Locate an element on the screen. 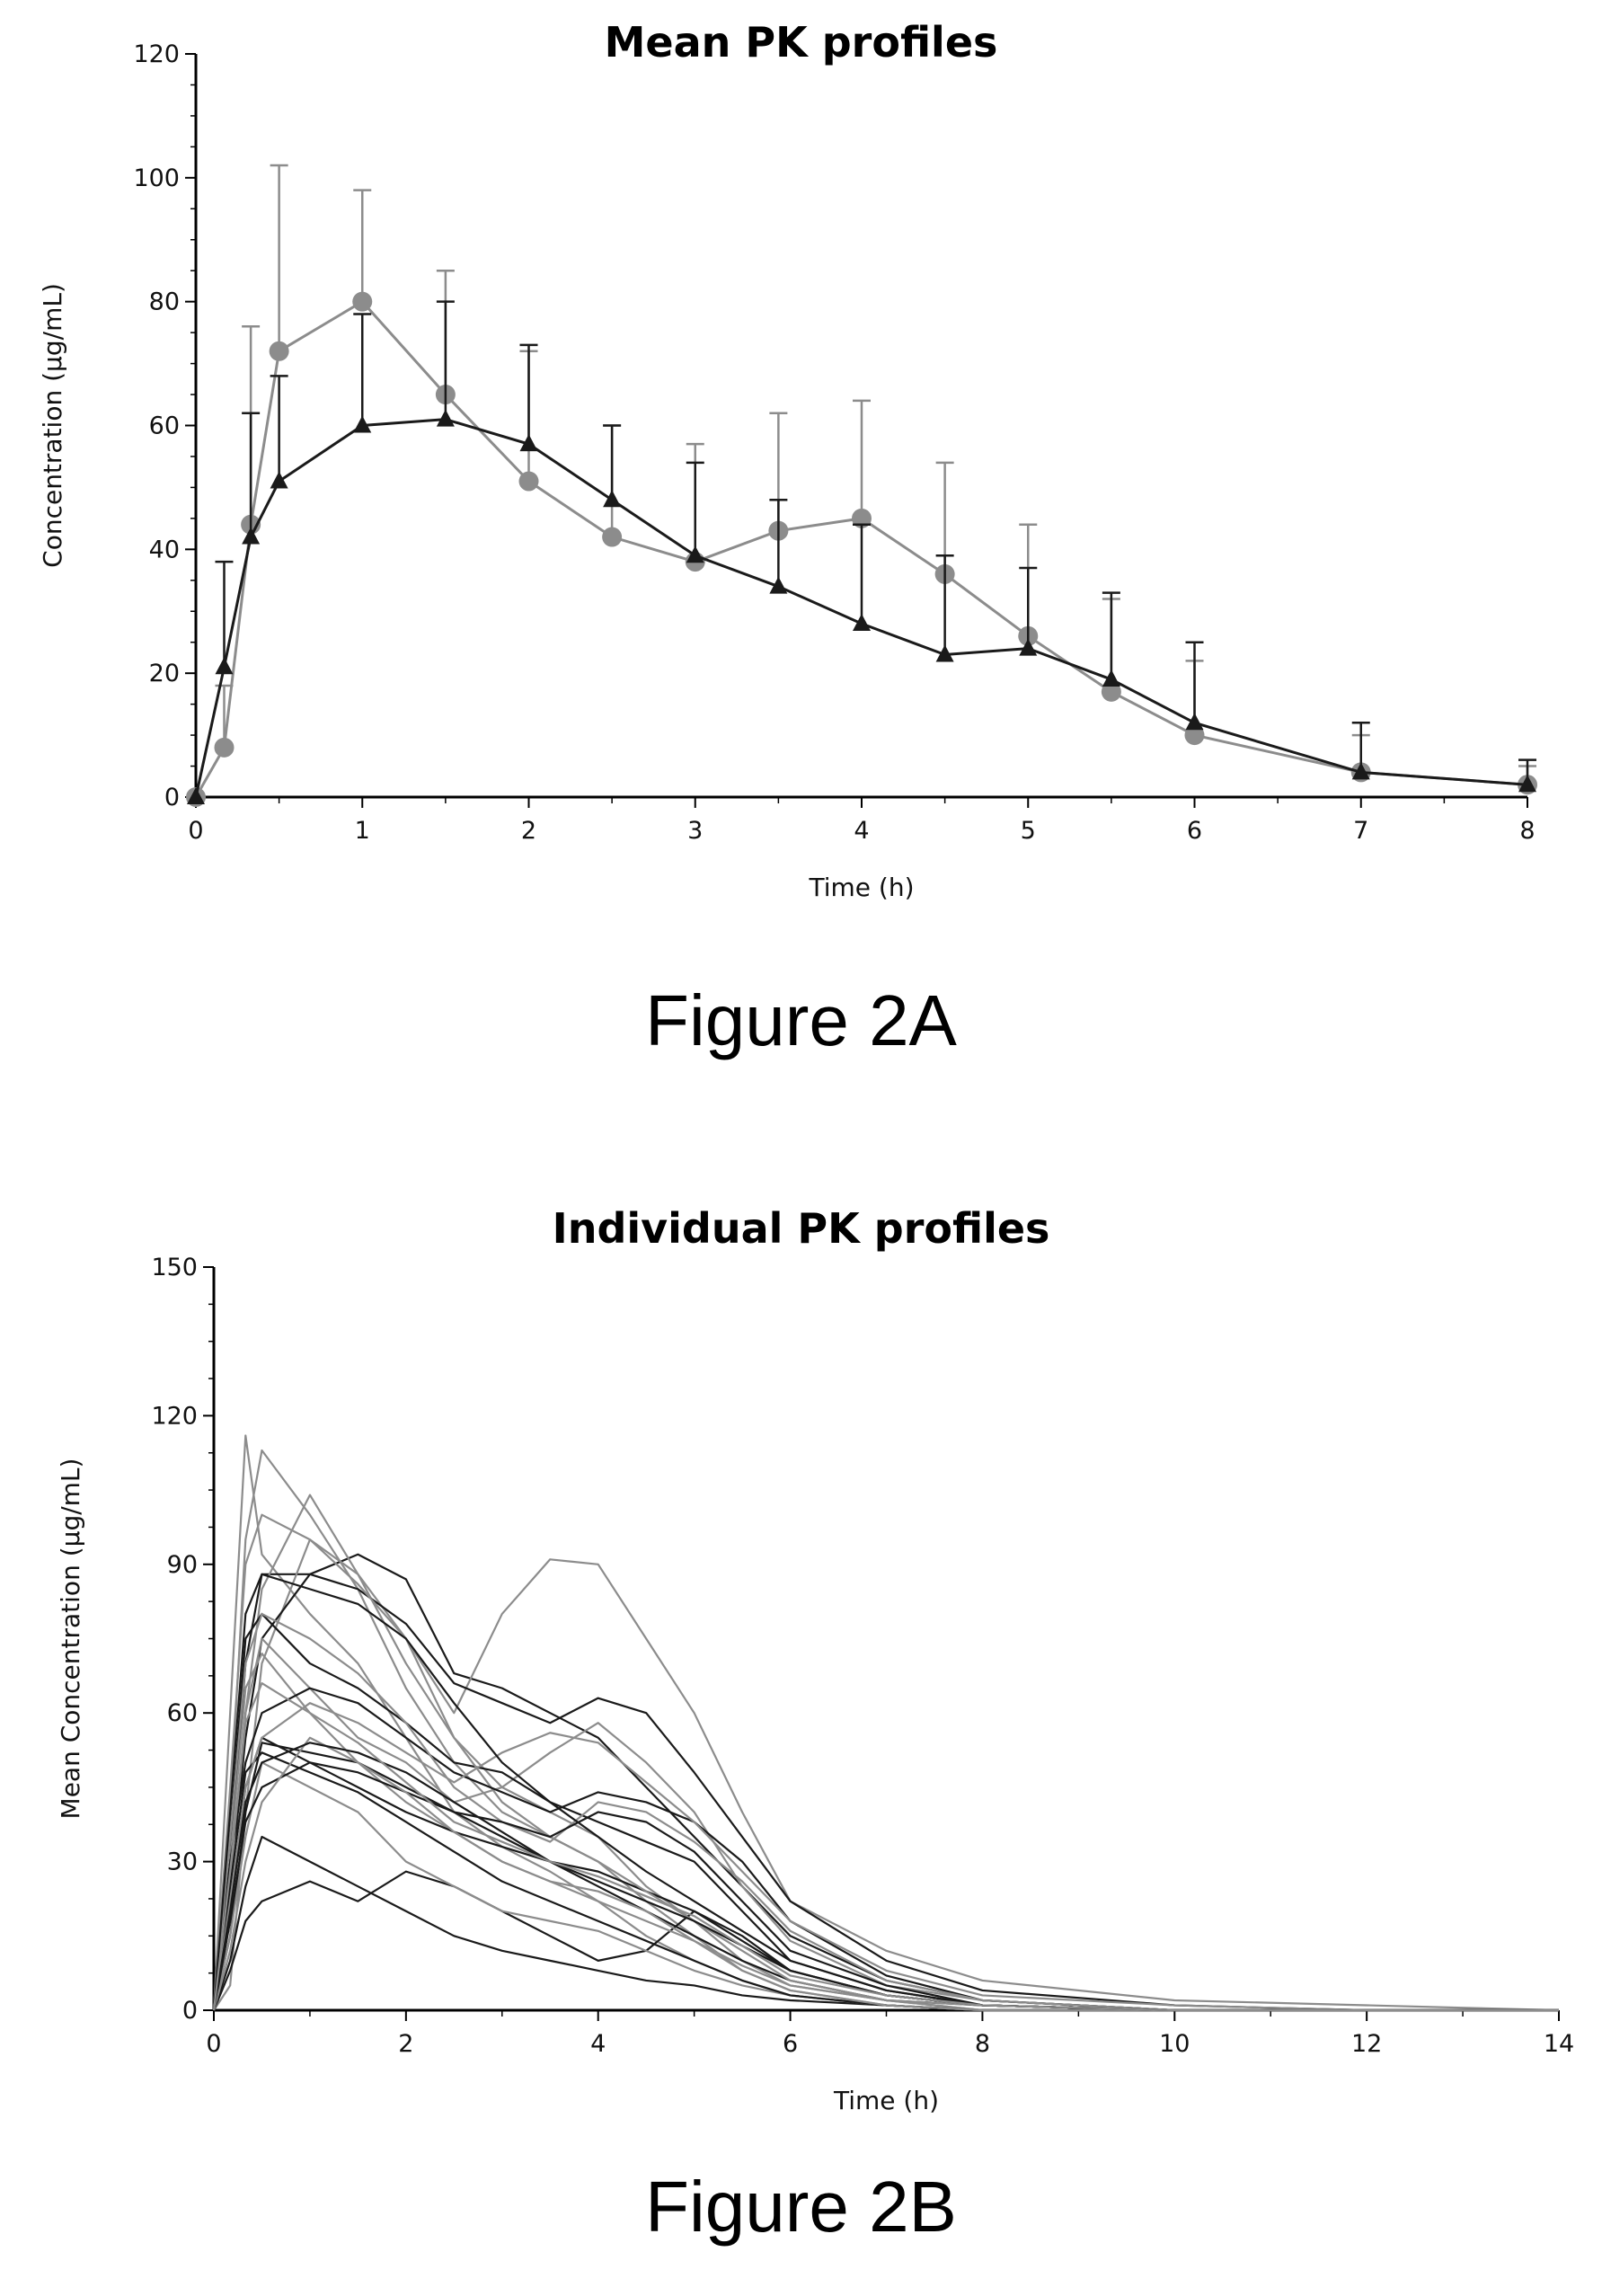 This screenshot has height=2296, width=1602. chart-b-y-tick-label: 60 is located at coordinates (182, 1713).